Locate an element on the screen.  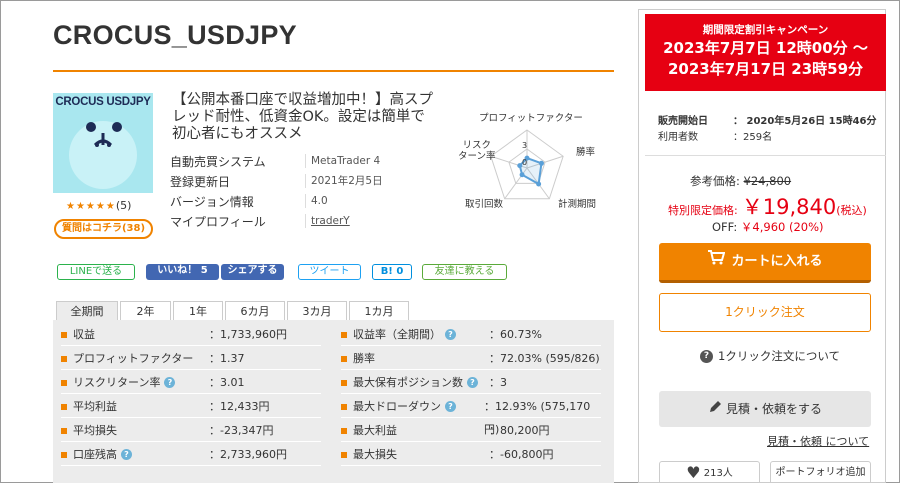
question-button: 質問はコチラ(38) is located at coordinates (103, 229).